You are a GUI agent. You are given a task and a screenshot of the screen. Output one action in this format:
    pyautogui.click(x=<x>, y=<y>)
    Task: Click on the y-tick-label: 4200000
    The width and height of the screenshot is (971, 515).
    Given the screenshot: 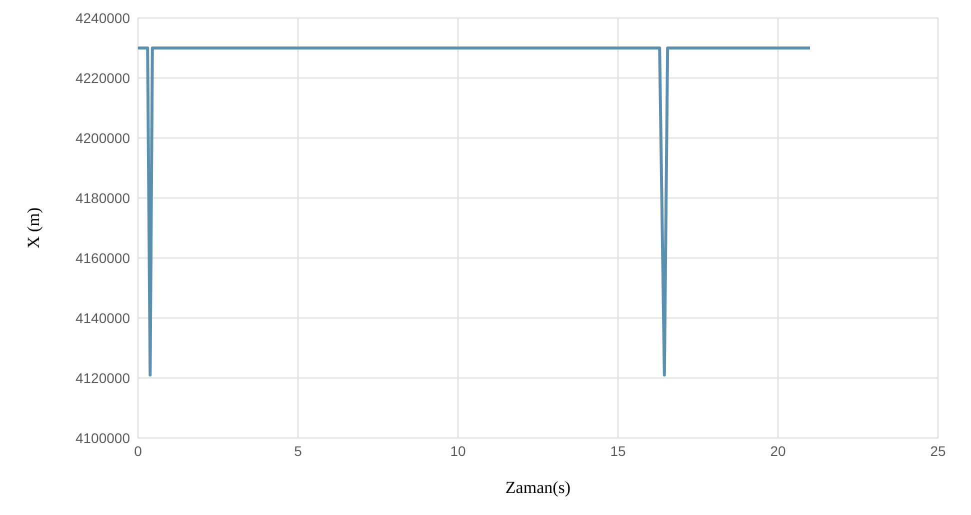 What is the action you would take?
    pyautogui.click(x=102, y=138)
    